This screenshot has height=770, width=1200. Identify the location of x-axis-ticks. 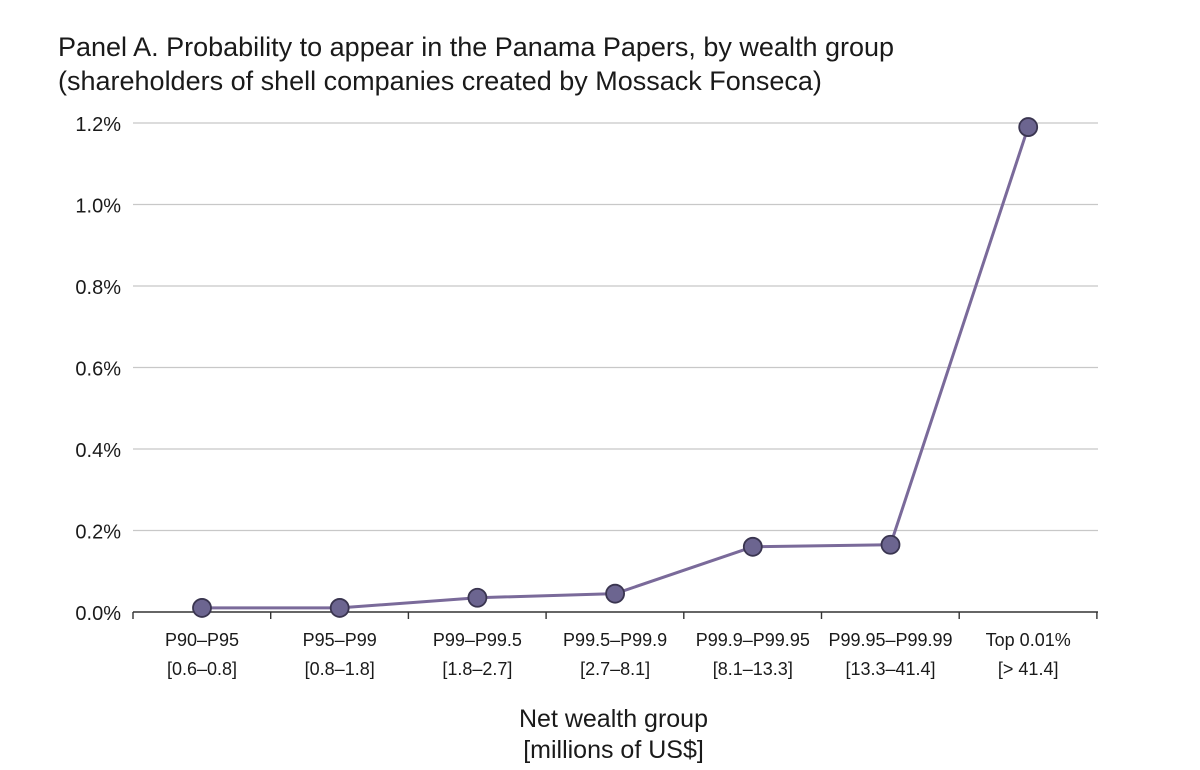
(615, 615).